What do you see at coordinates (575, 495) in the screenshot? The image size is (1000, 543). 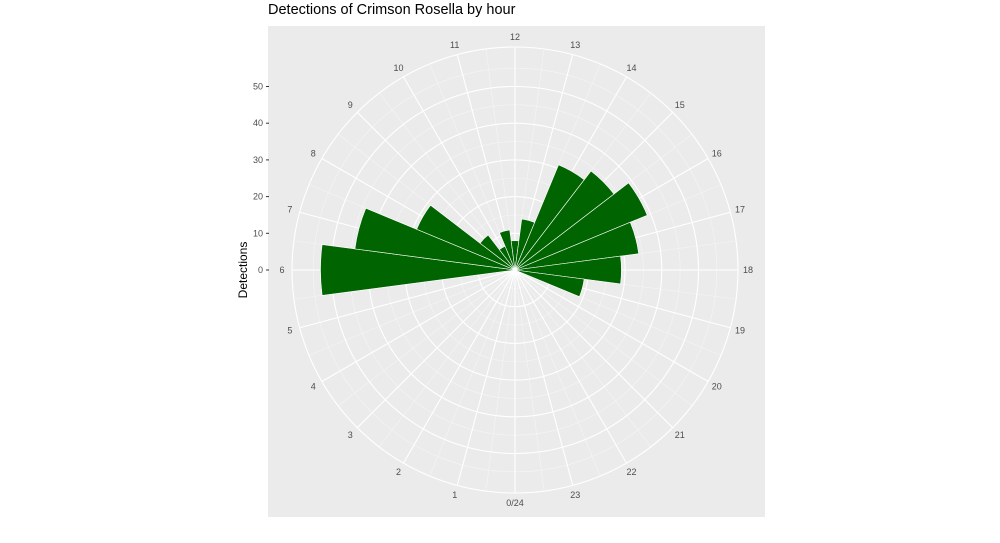 I see `hour-label: 23` at bounding box center [575, 495].